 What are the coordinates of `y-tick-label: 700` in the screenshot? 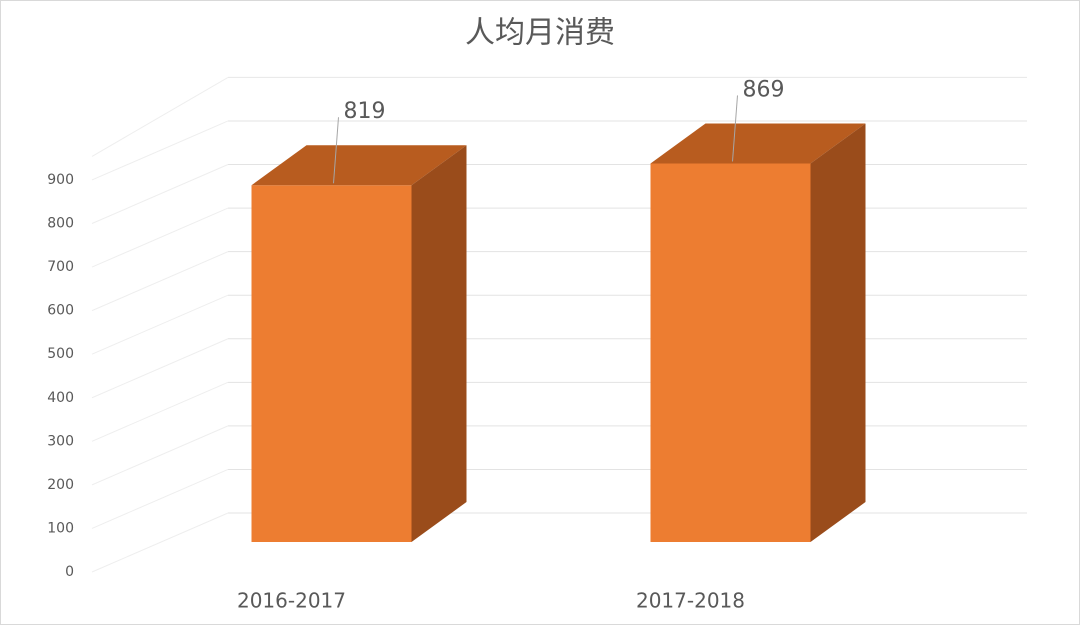 It's located at (60, 267).